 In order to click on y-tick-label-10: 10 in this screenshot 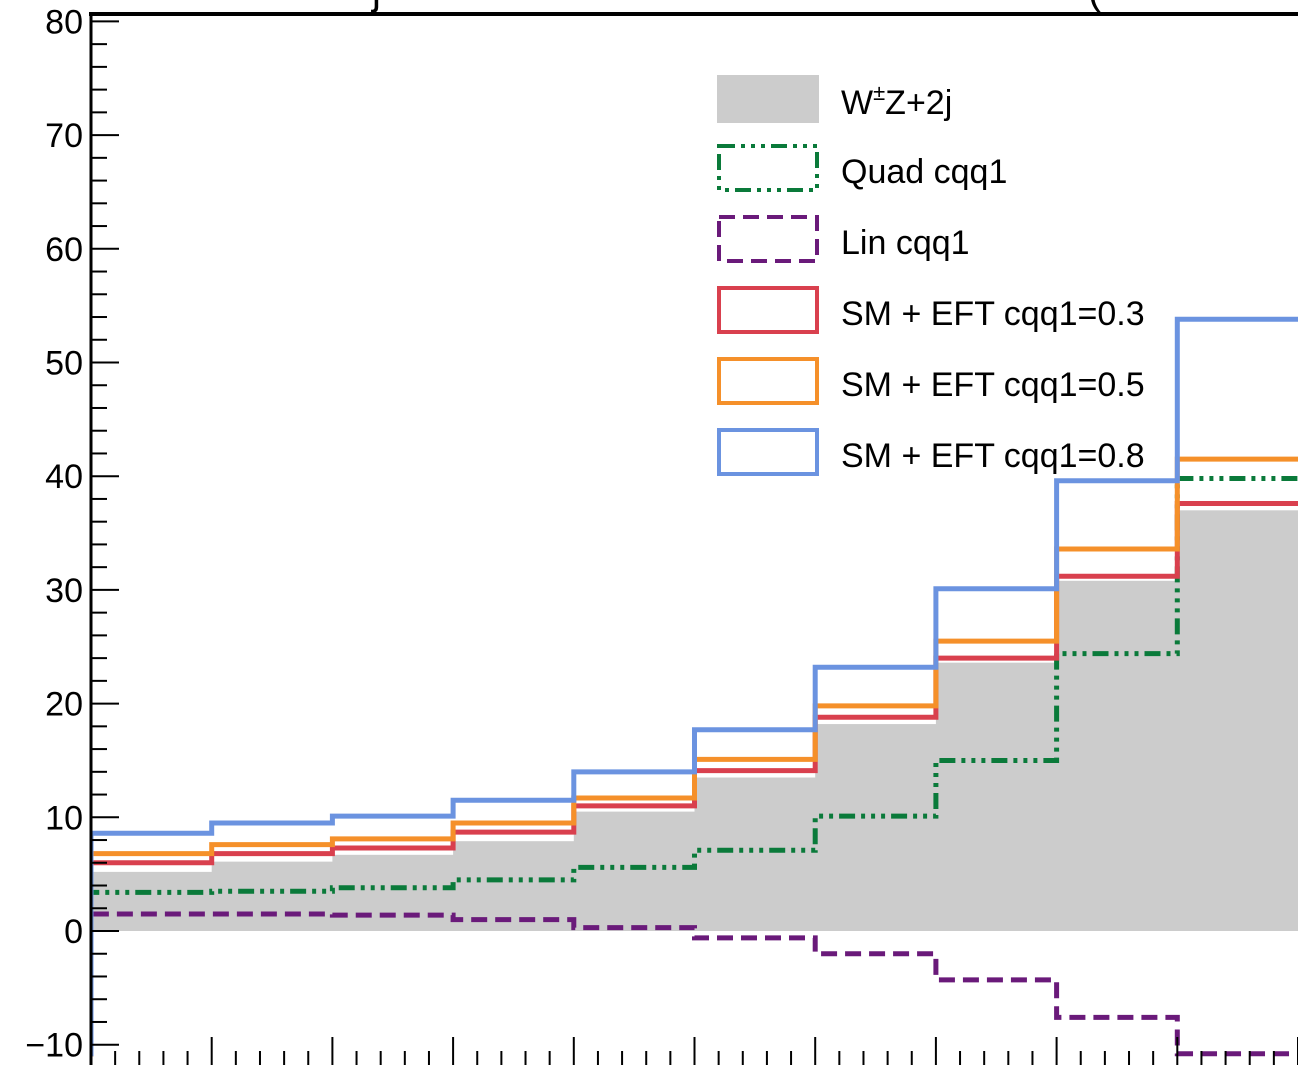, I will do `click(64, 818)`.